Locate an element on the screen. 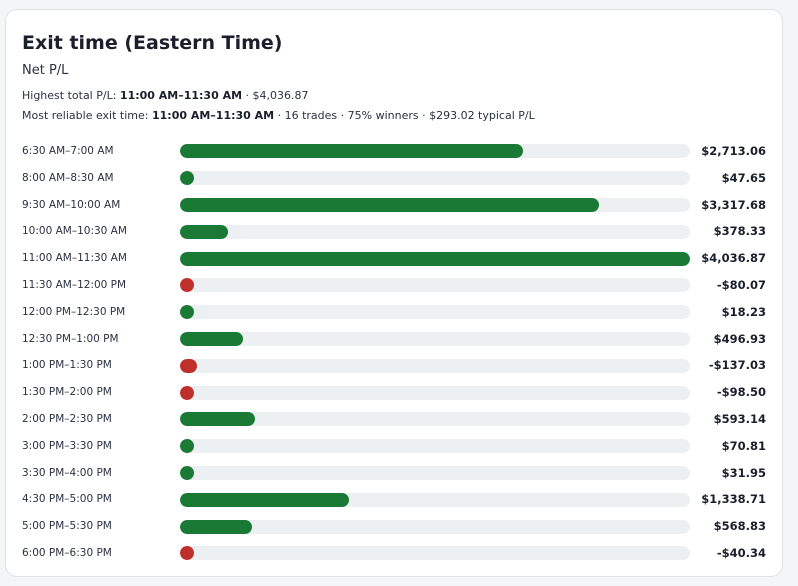 This screenshot has height=586, width=798. category-label: 4:30 PM–5:00 PM is located at coordinates (67, 499).